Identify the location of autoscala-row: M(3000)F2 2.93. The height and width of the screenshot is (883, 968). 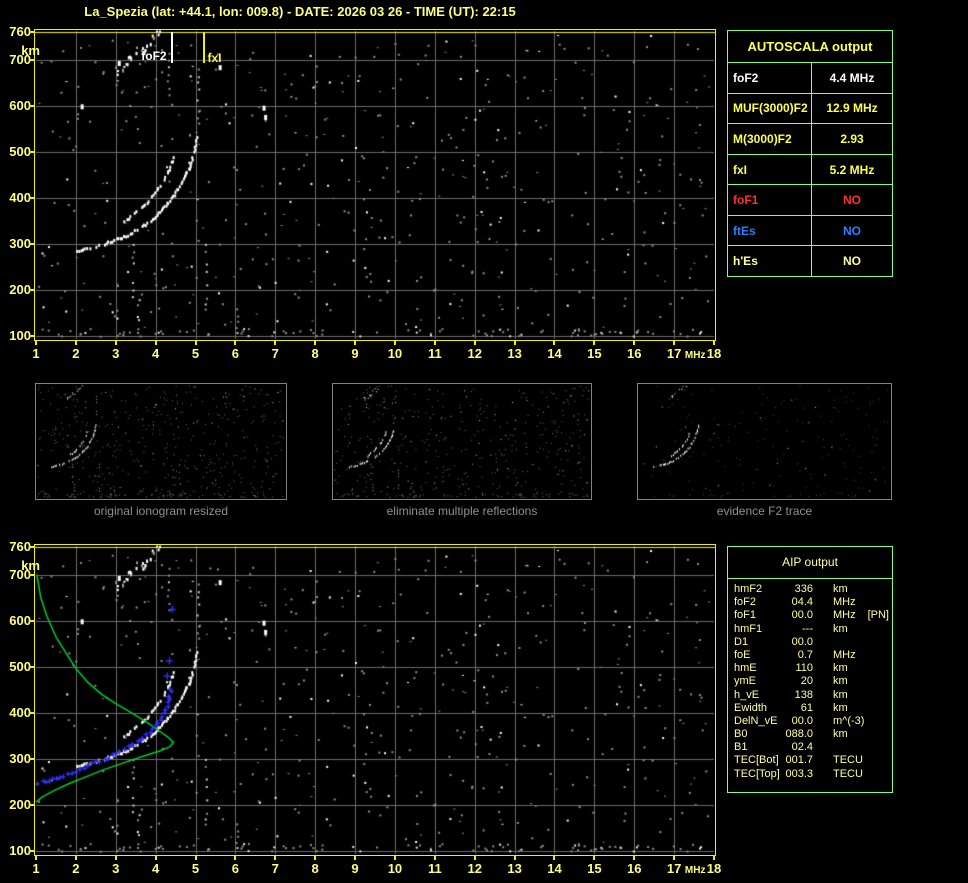
(810, 139).